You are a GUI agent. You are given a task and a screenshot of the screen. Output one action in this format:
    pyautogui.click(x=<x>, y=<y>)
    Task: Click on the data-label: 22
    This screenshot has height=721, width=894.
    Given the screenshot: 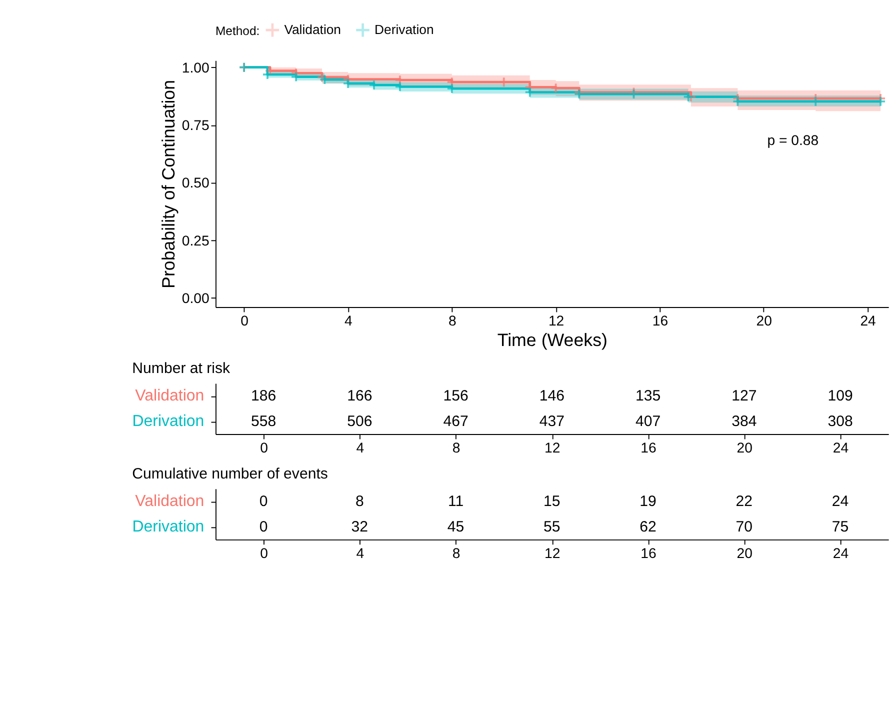 What is the action you would take?
    pyautogui.click(x=744, y=501)
    